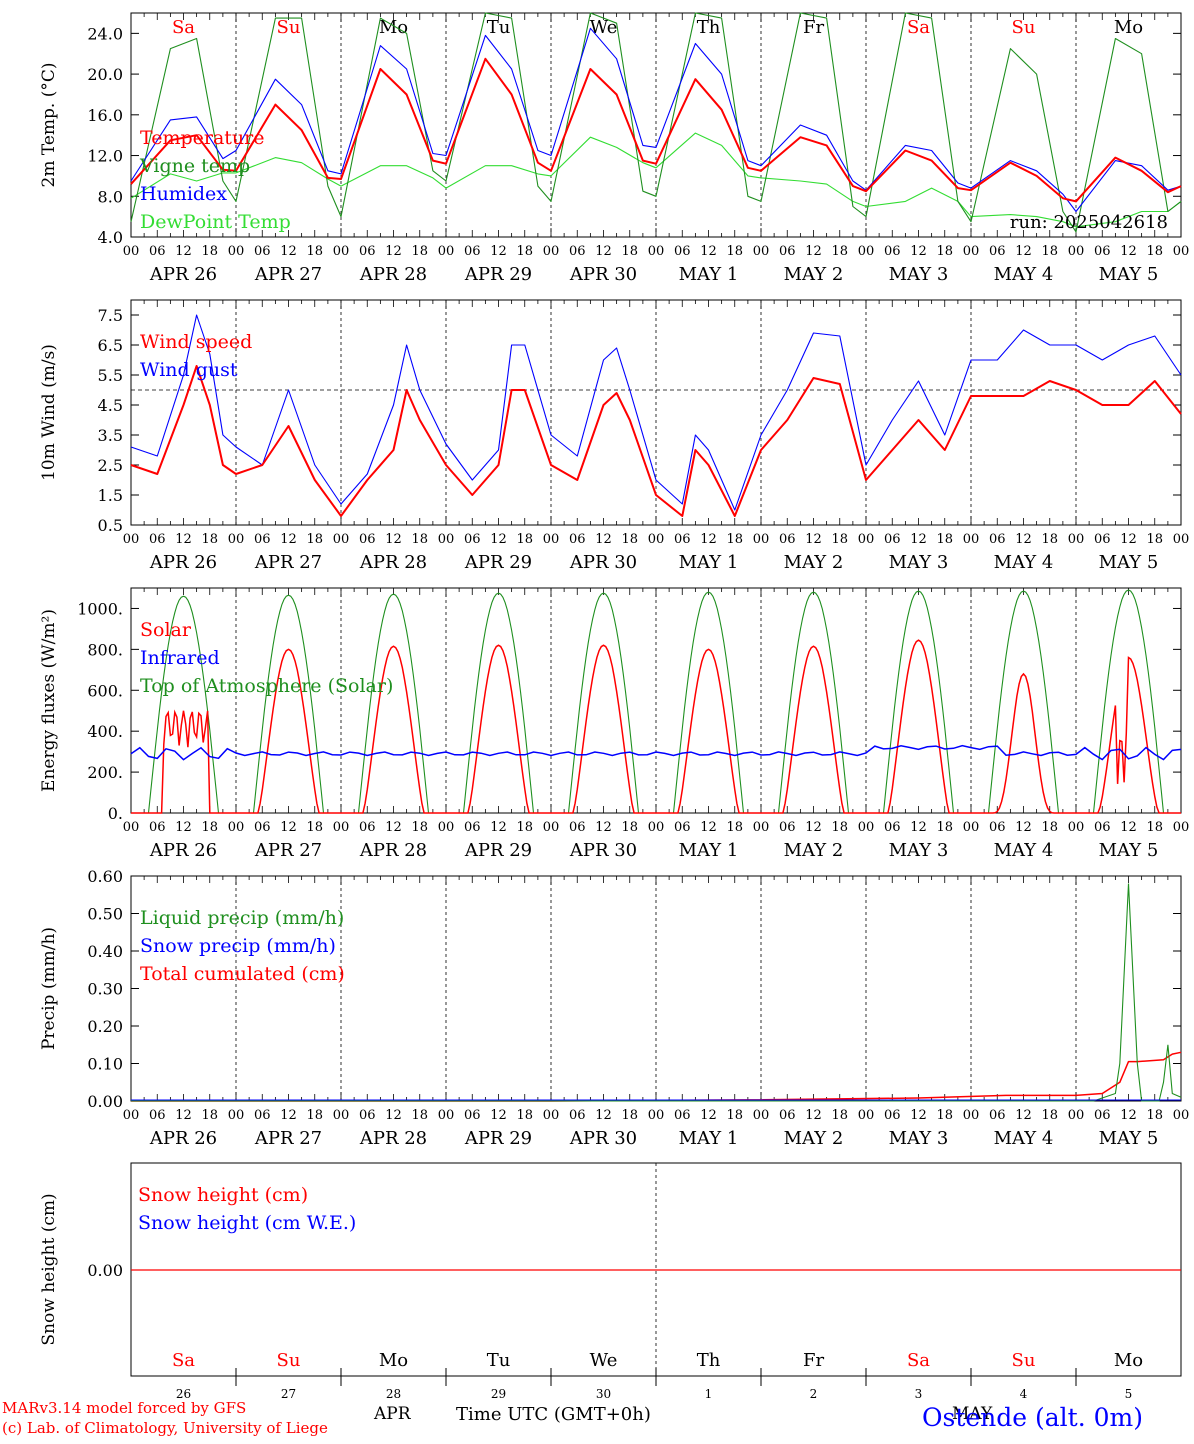  I want to click on panel-2-legend-solar: Solar, so click(166, 630).